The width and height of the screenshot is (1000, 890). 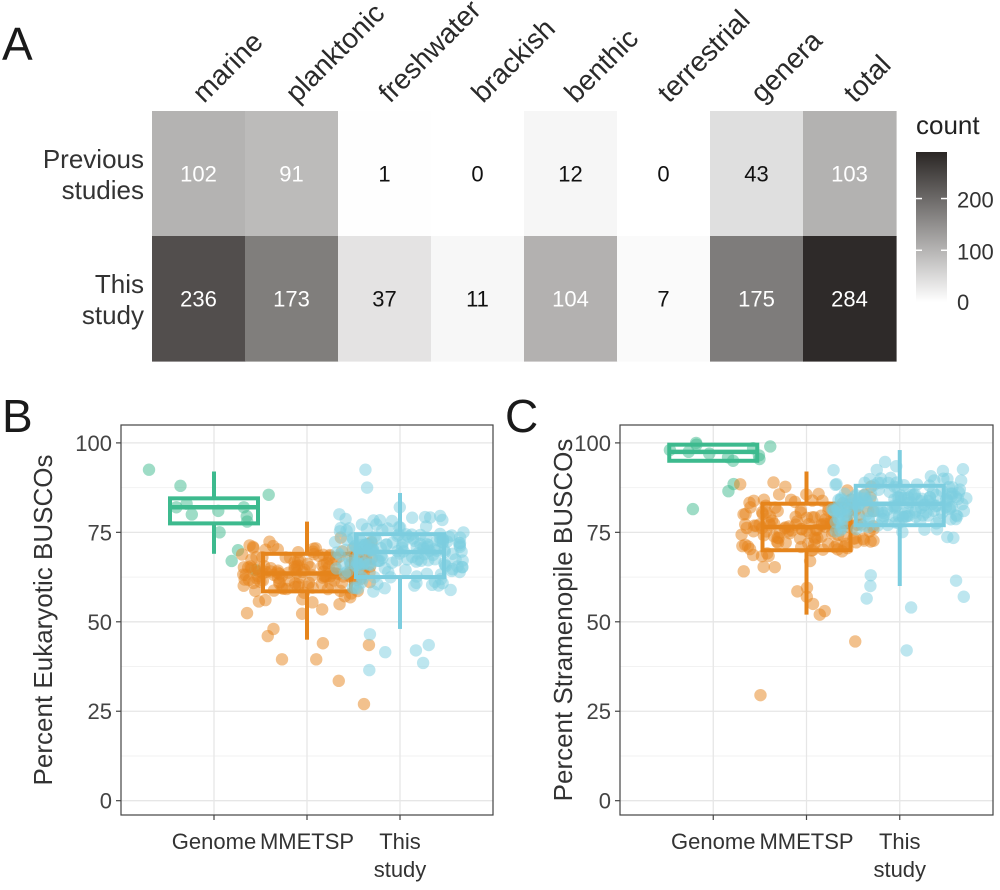 What do you see at coordinates (477, 299) in the screenshot?
I see `cell-value: 11` at bounding box center [477, 299].